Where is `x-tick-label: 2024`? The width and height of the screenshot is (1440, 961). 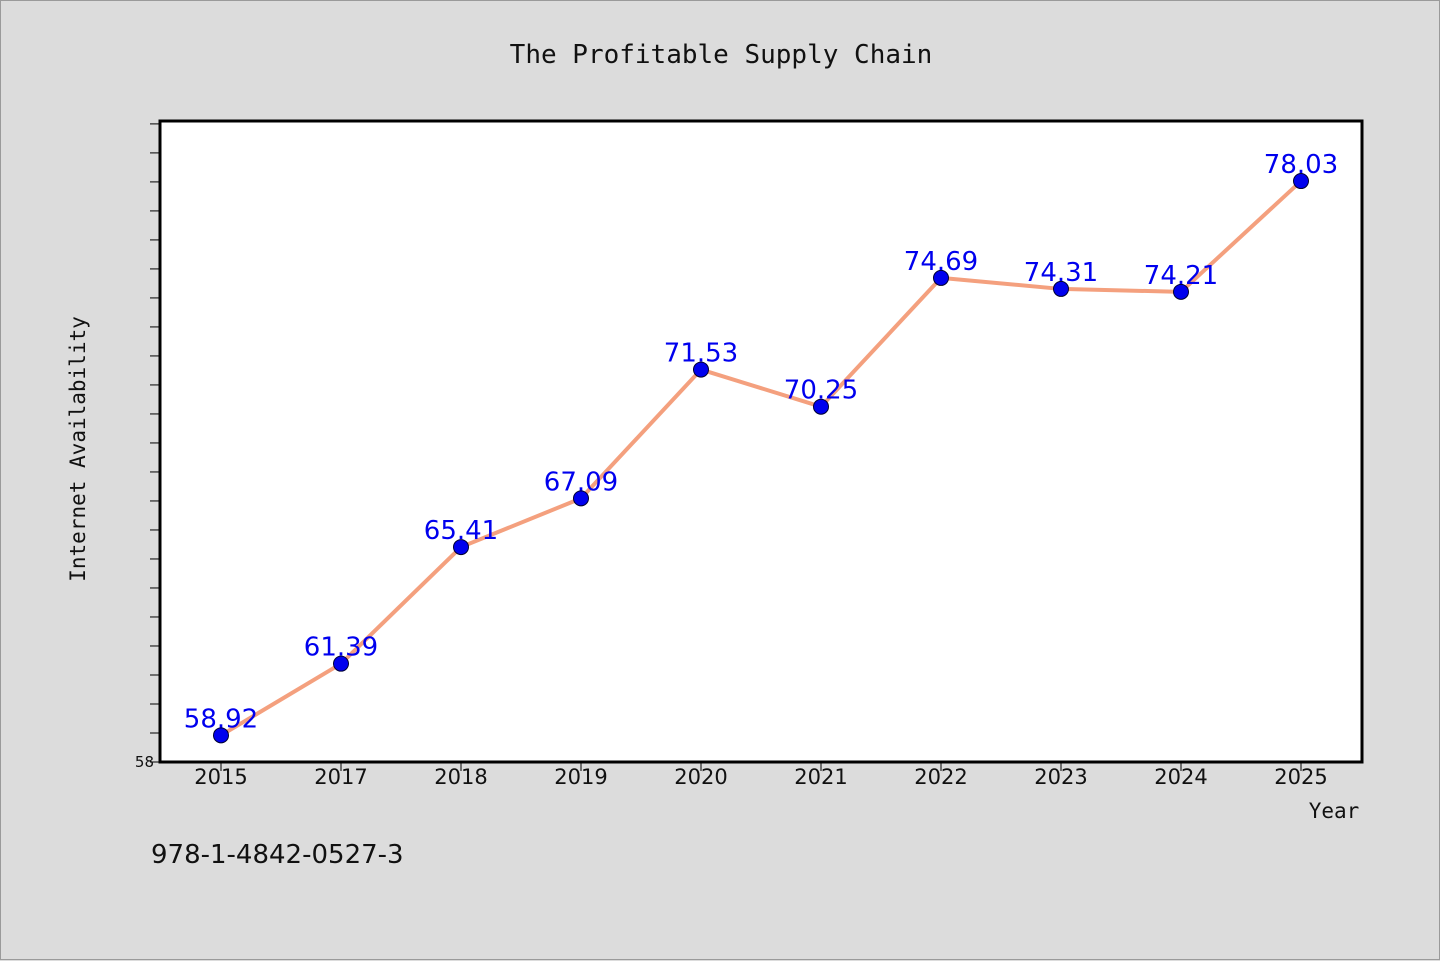
x-tick-label: 2024 is located at coordinates (1180, 777).